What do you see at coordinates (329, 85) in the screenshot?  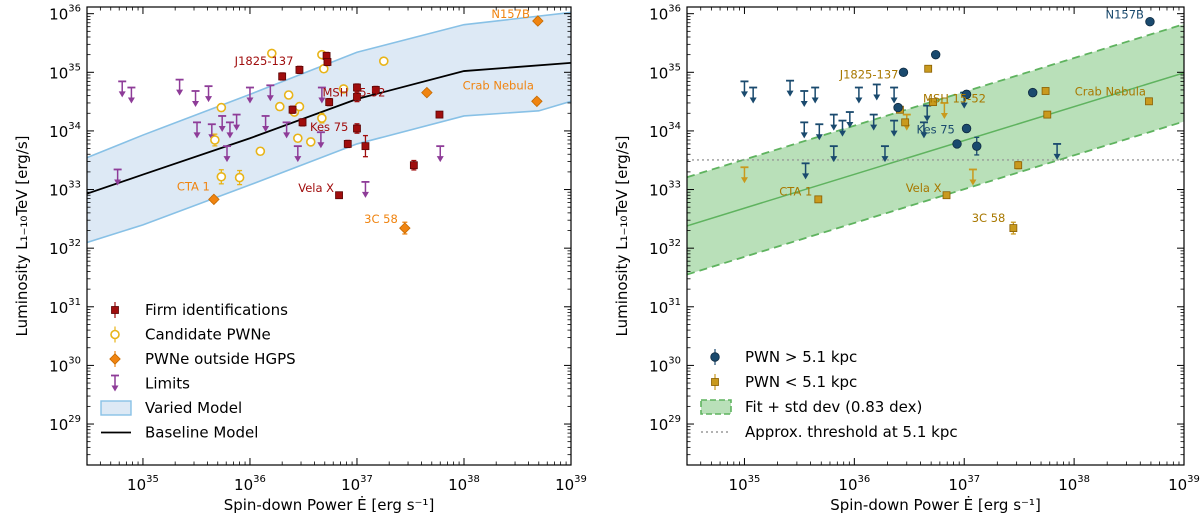 I see `varied-model-upper-edge` at bounding box center [329, 85].